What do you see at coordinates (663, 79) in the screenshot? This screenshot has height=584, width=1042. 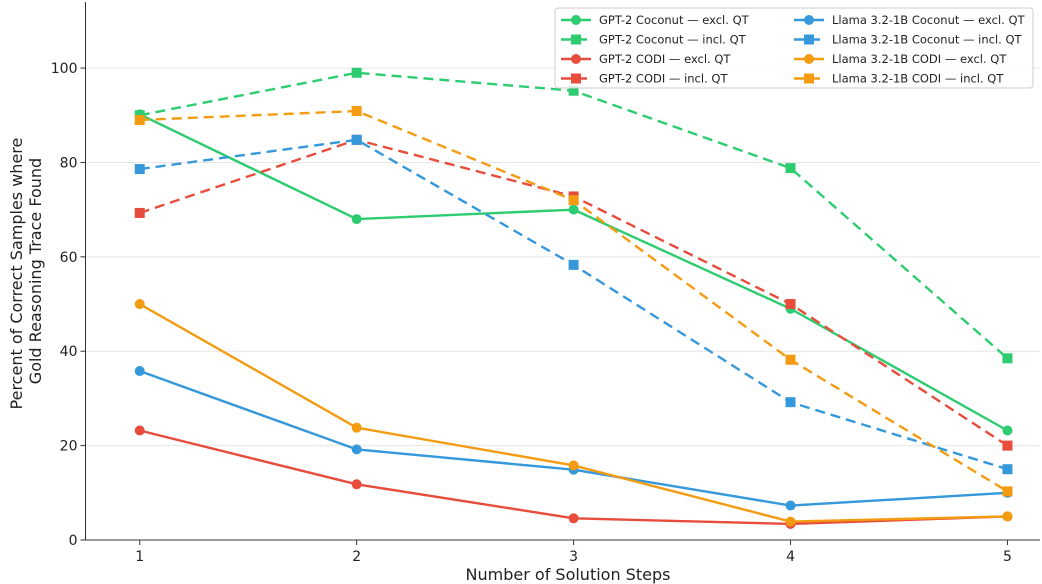 I see `legend-label: GPT-2 CODI — incl. QT` at bounding box center [663, 79].